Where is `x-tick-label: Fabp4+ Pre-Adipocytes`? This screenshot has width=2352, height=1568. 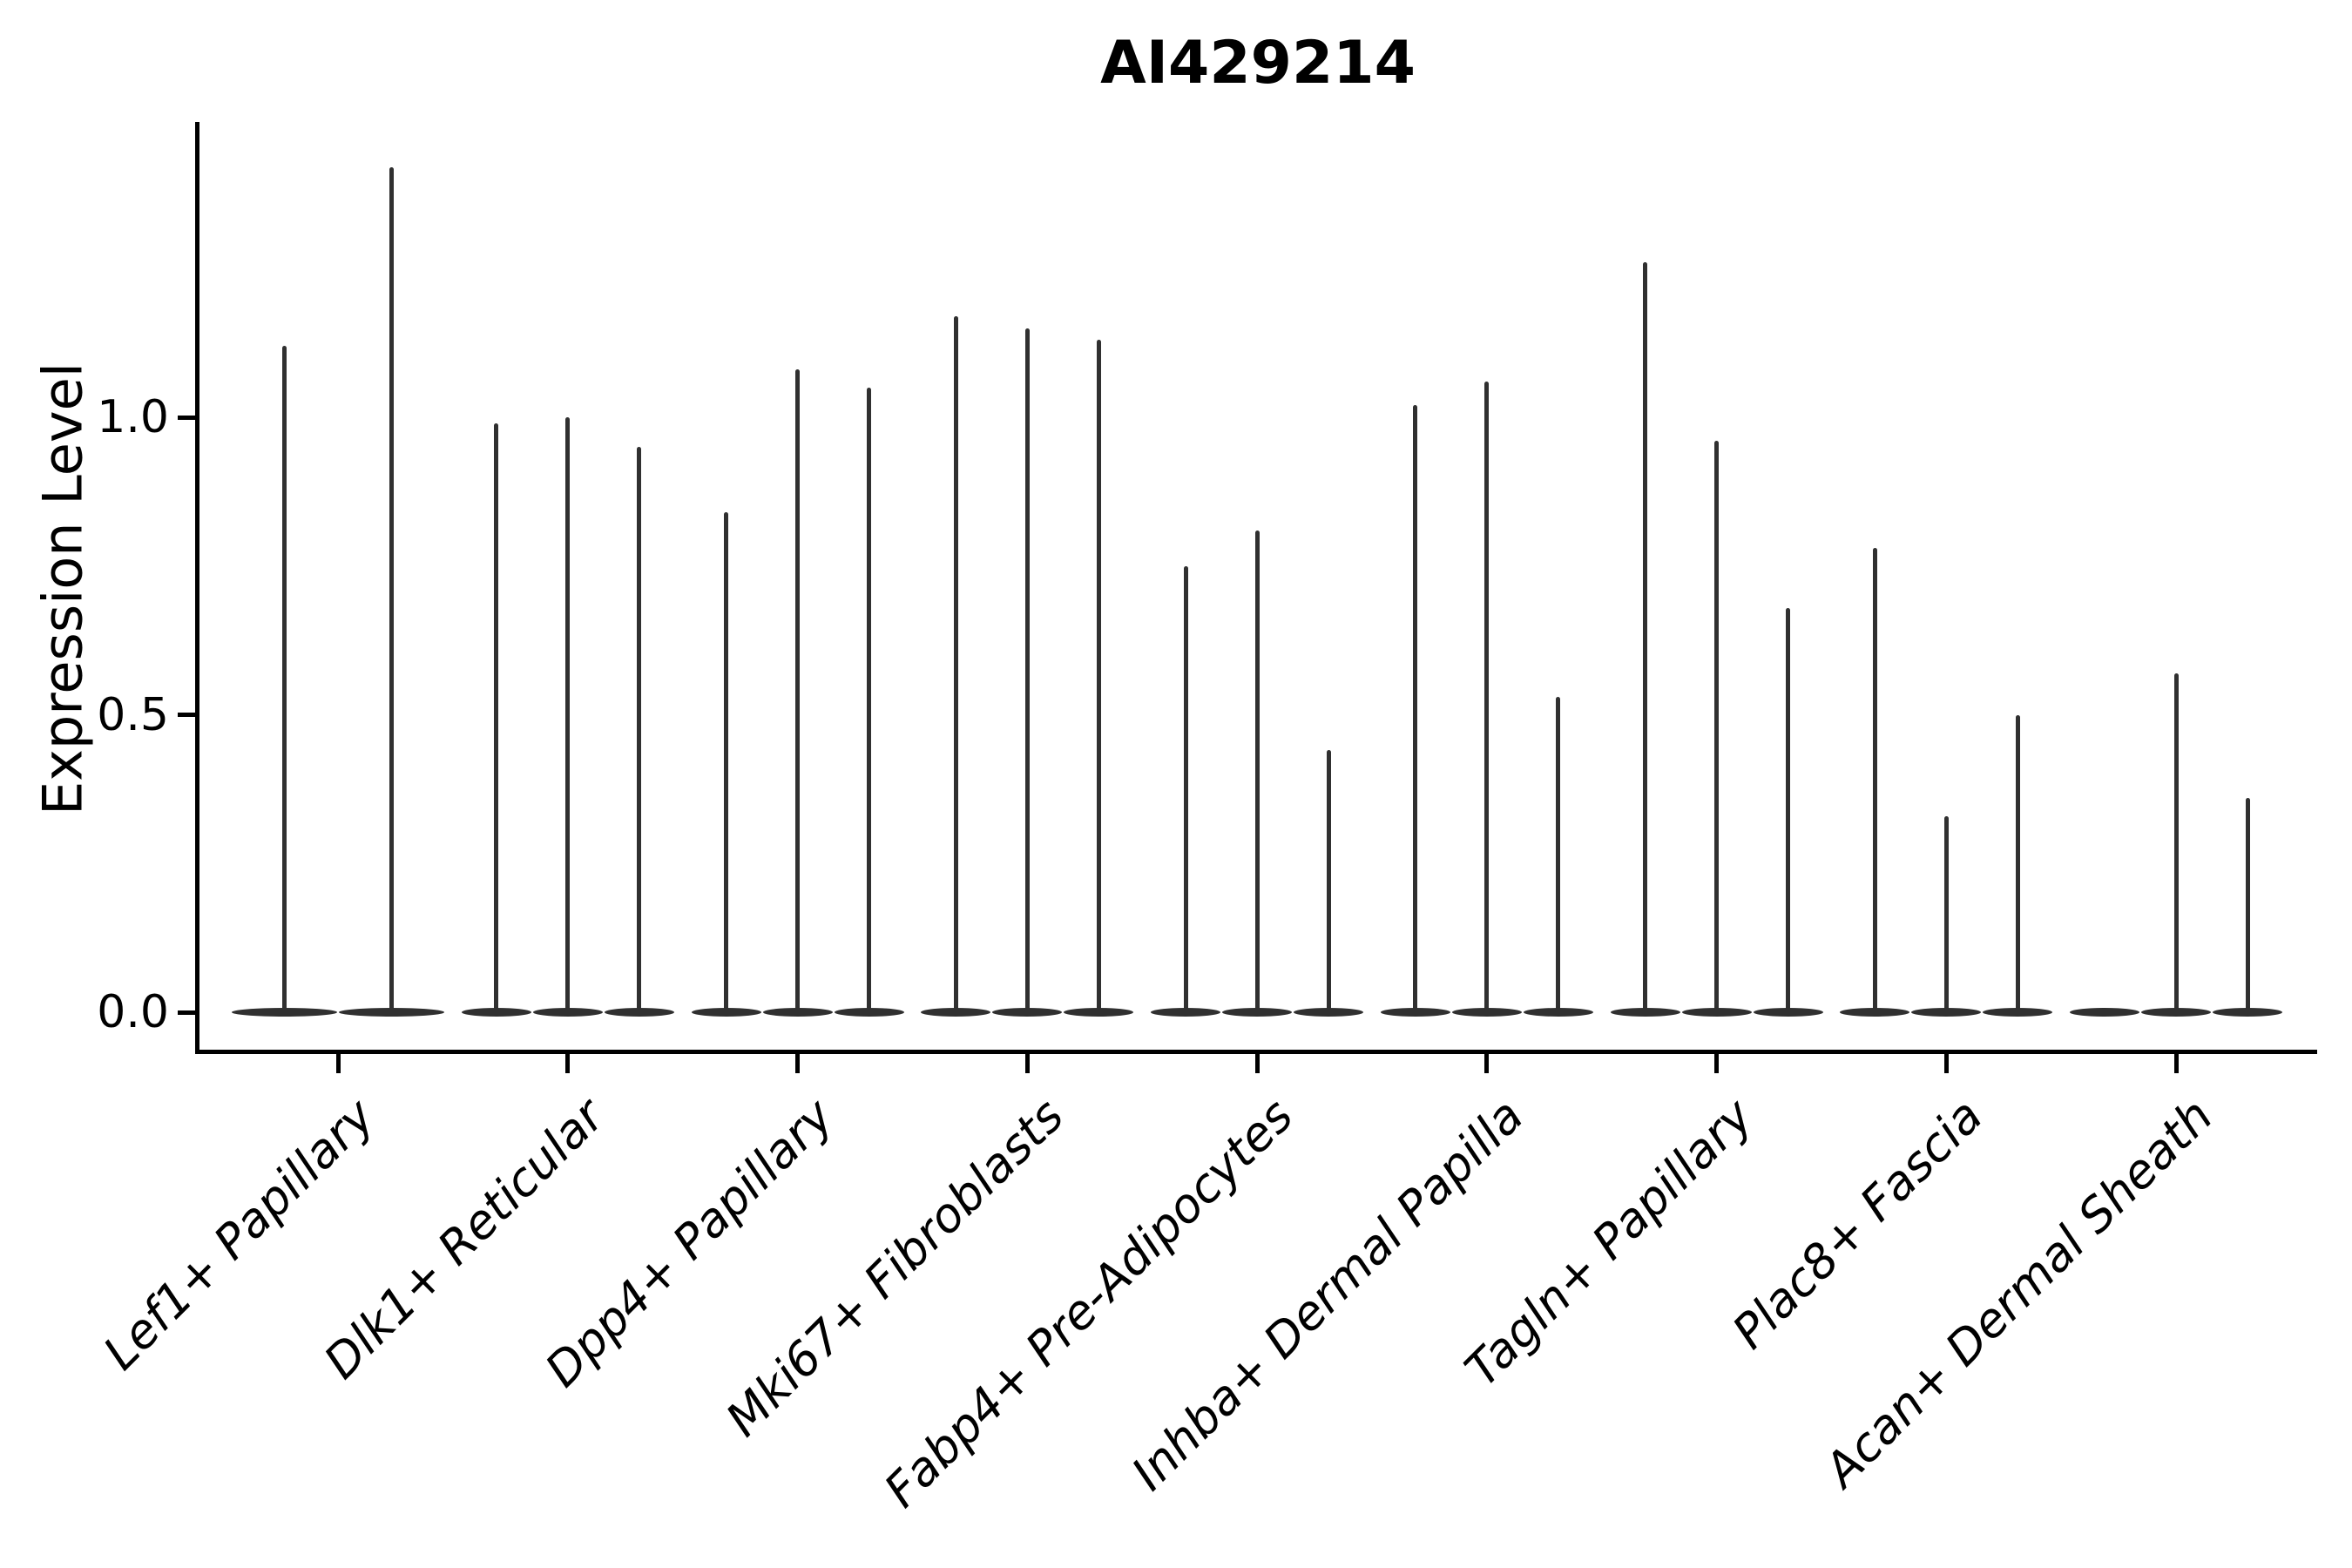 x-tick-label: Fabp4+ Pre-Adipocytes is located at coordinates (1089, 1303).